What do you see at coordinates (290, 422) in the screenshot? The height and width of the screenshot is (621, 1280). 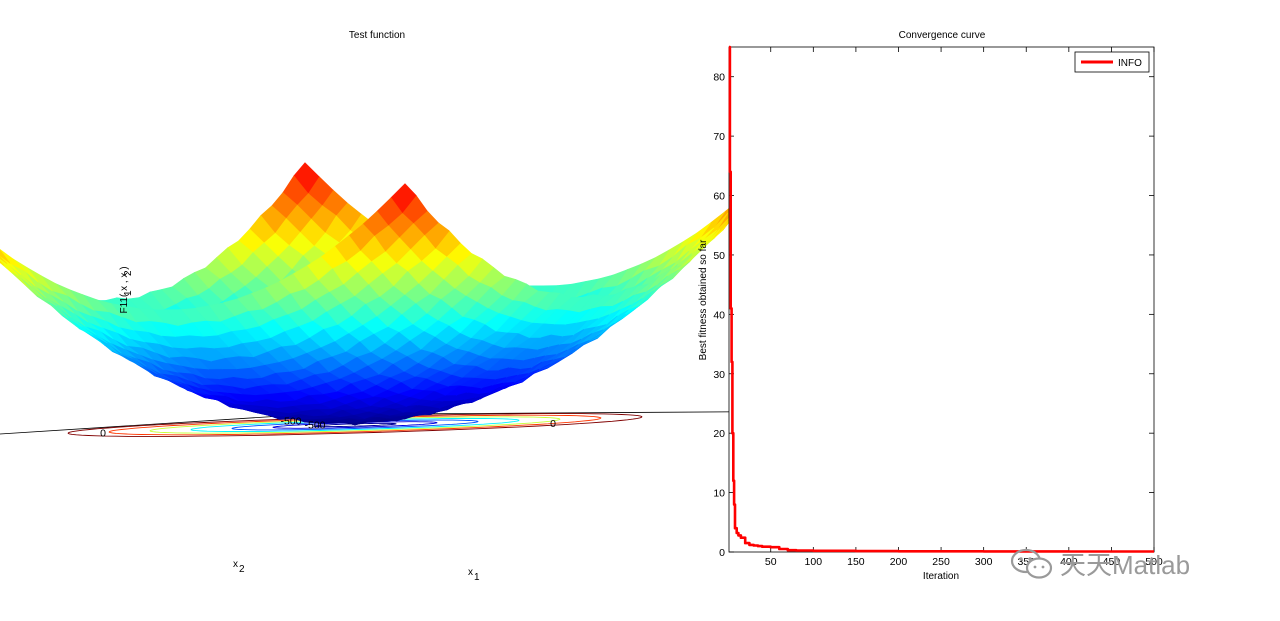 I see `x2-tick-label: -500` at bounding box center [290, 422].